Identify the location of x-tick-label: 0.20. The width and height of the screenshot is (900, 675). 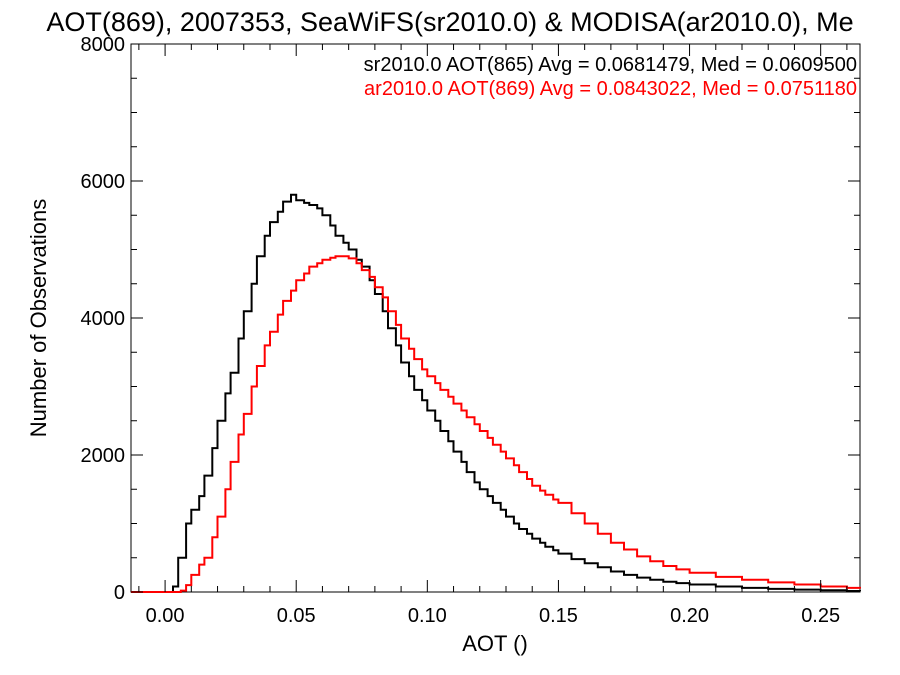
(689, 616).